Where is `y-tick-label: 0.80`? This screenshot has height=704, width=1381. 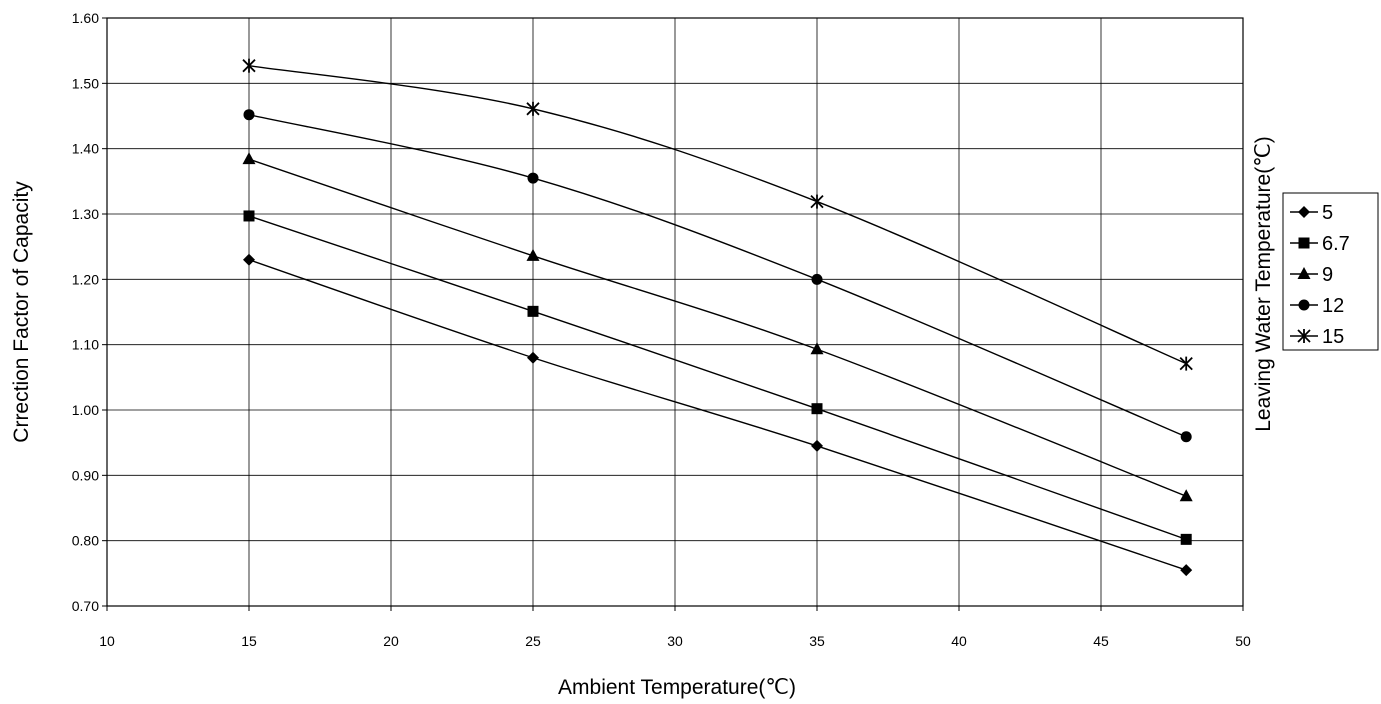 y-tick-label: 0.80 is located at coordinates (85, 541).